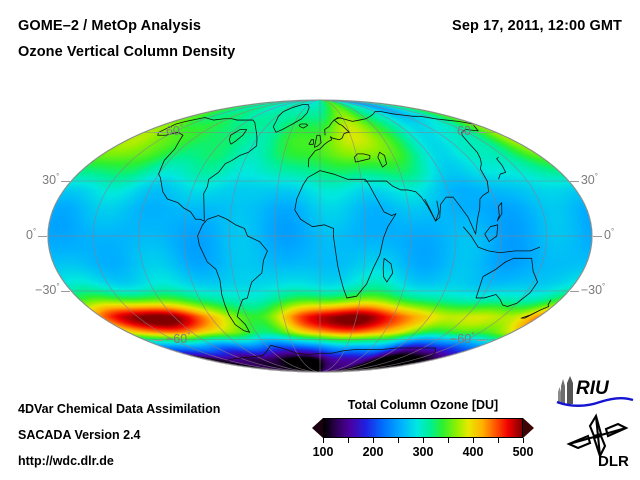 Image resolution: width=640 pixels, height=480 pixels. I want to click on colorbar-tick-label: 300, so click(423, 452).